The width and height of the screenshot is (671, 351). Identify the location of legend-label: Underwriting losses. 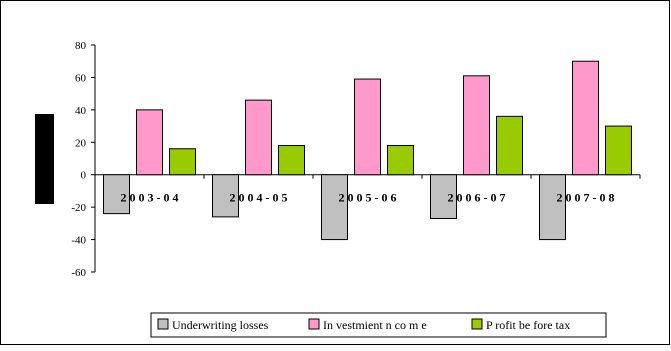
(220, 325).